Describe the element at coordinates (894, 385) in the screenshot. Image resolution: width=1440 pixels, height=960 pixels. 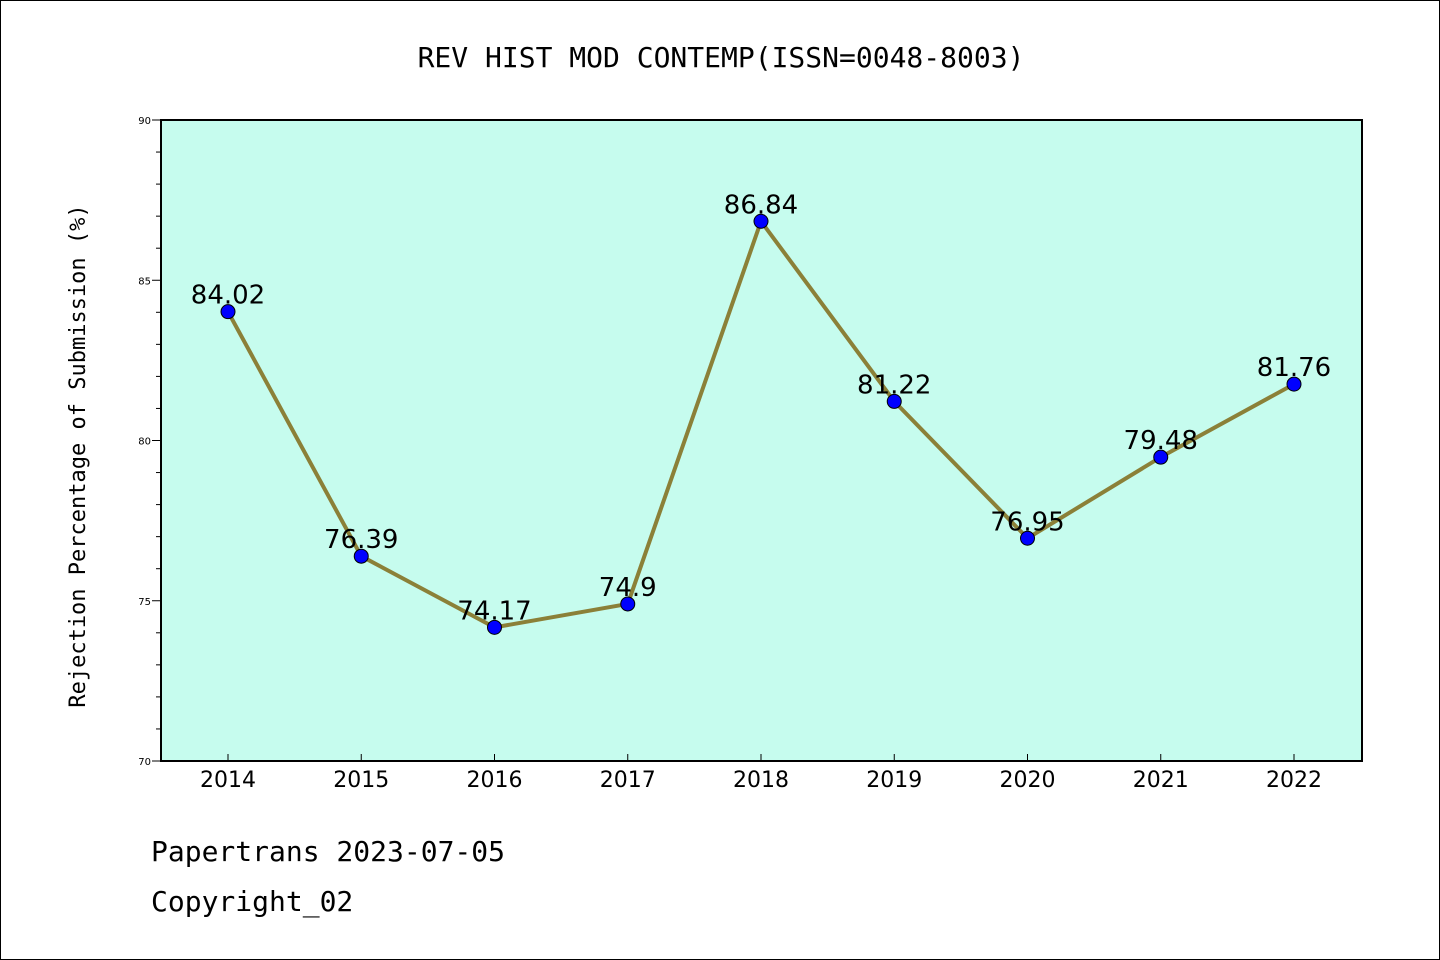
I see `data-label: 81.22` at that location.